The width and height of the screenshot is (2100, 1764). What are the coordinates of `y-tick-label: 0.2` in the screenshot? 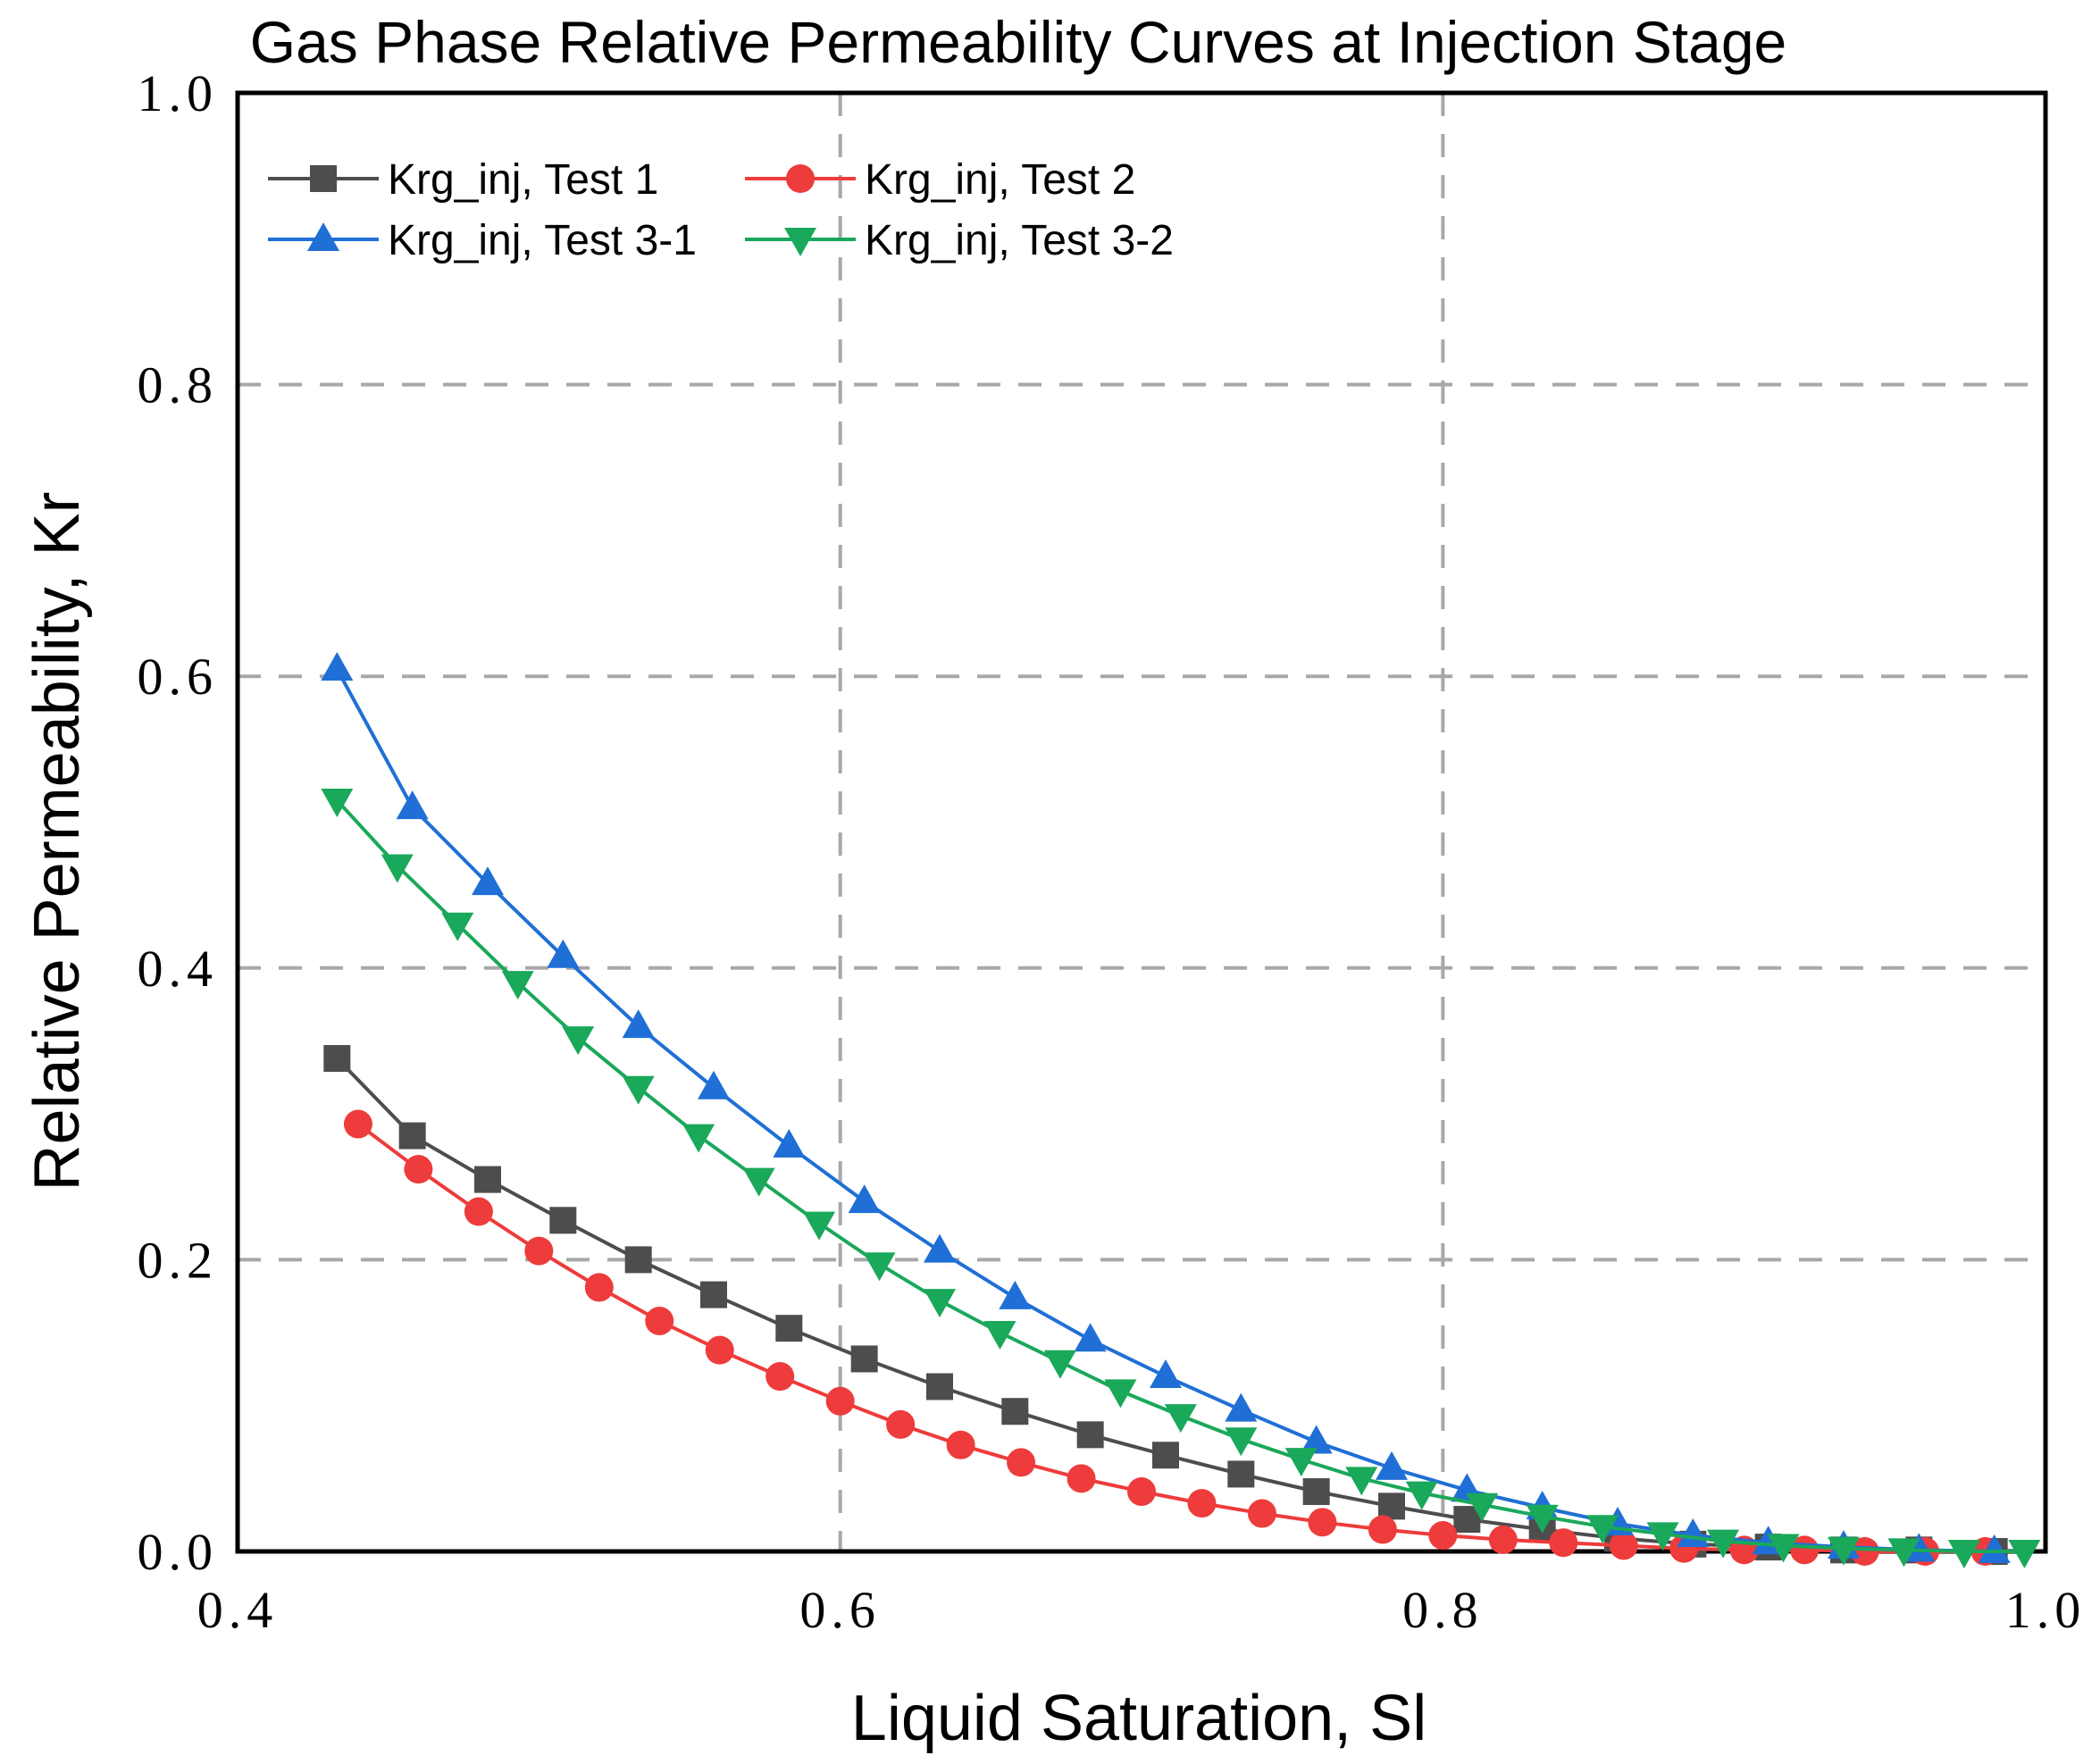 It's located at (178, 1260).